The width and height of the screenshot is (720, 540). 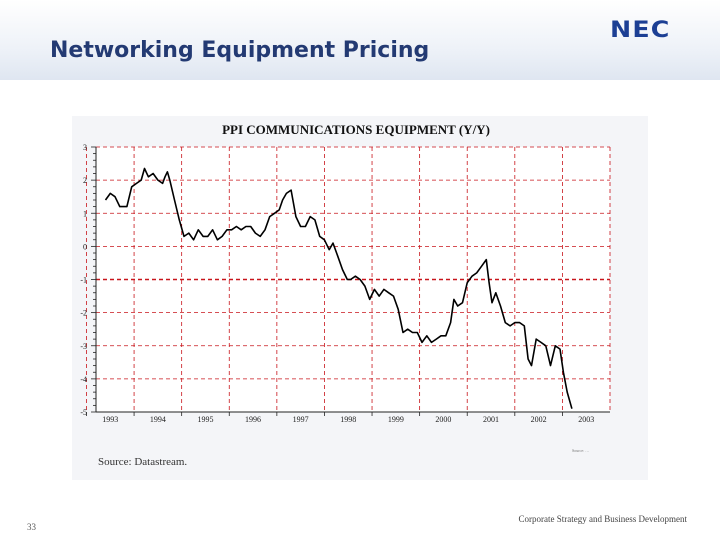 What do you see at coordinates (85, 213) in the screenshot?
I see `y-tick-label: 1` at bounding box center [85, 213].